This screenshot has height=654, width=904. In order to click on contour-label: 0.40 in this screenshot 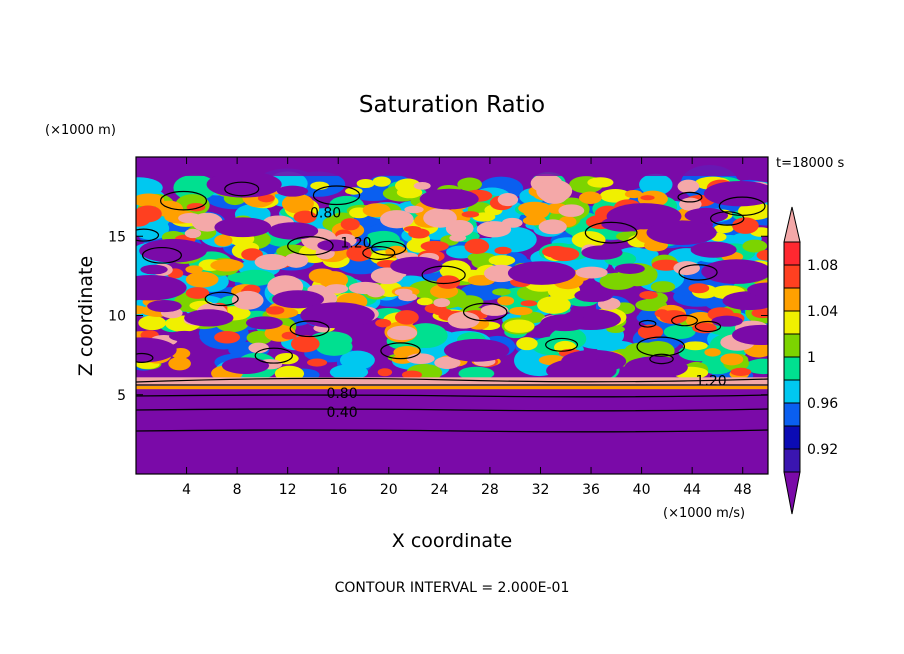, I will do `click(341, 413)`.